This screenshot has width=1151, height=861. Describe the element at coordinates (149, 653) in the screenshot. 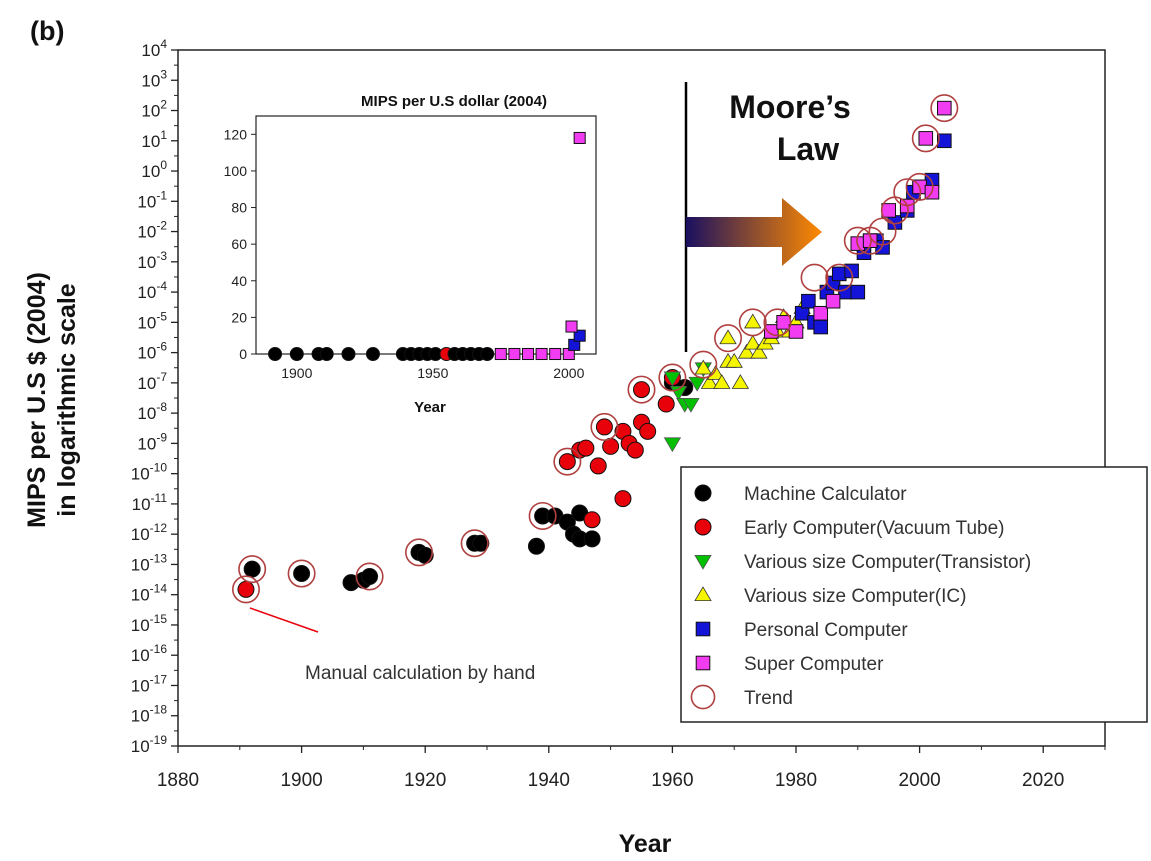

I see `y-tick-label: 10⁻¹⁶` at that location.